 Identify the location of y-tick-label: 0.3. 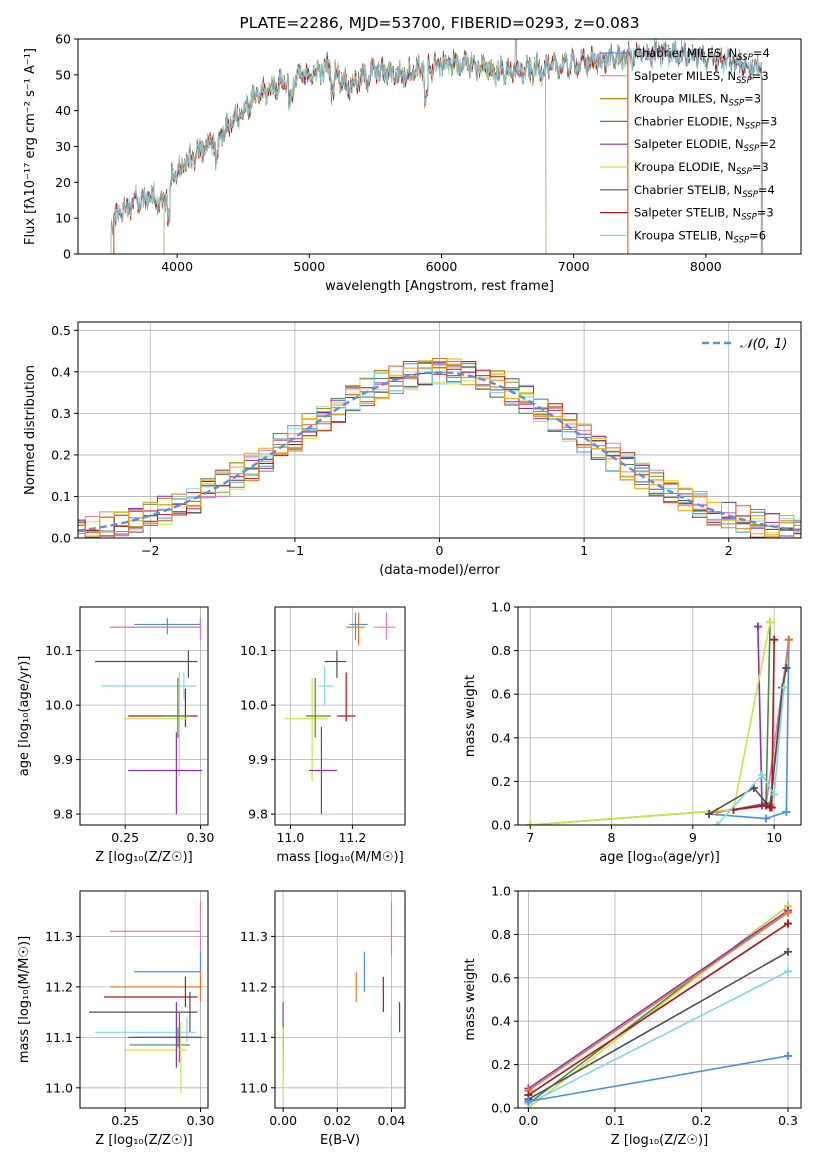
(61, 413).